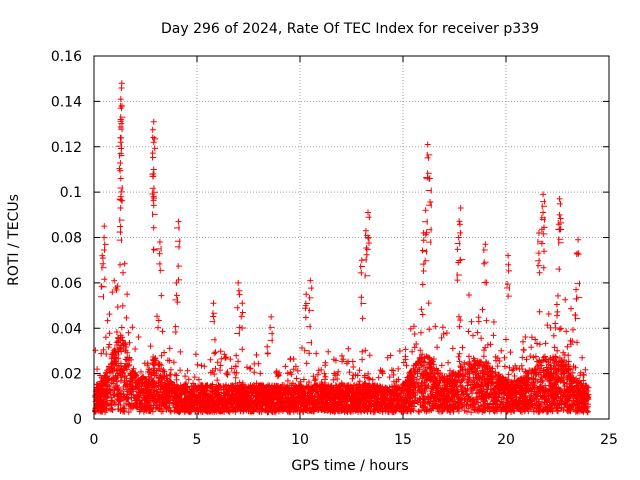 Image resolution: width=640 pixels, height=480 pixels. What do you see at coordinates (71, 193) in the screenshot?
I see `y-tick-label: 0.1` at bounding box center [71, 193].